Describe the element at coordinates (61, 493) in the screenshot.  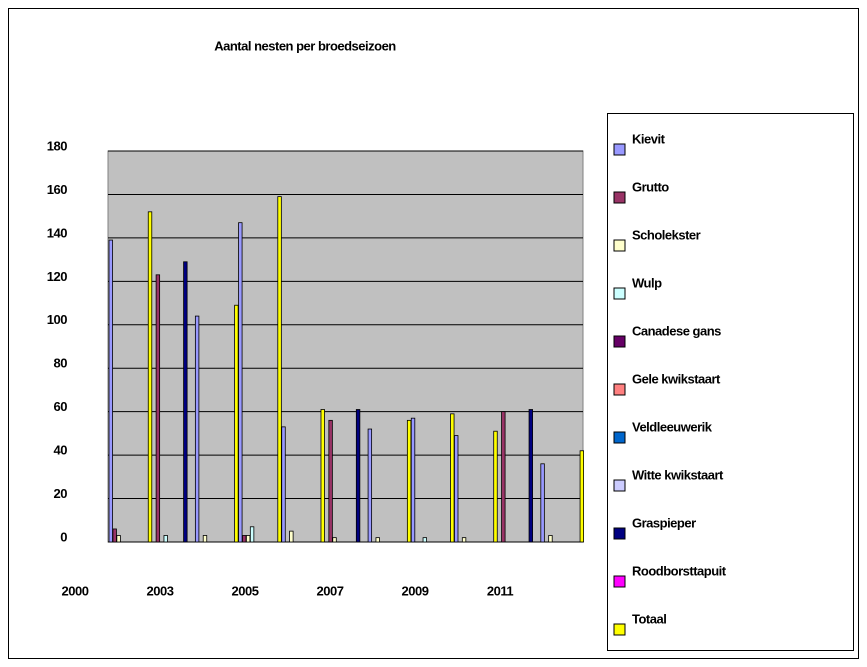
I see `y-tick-label: 20` at that location.